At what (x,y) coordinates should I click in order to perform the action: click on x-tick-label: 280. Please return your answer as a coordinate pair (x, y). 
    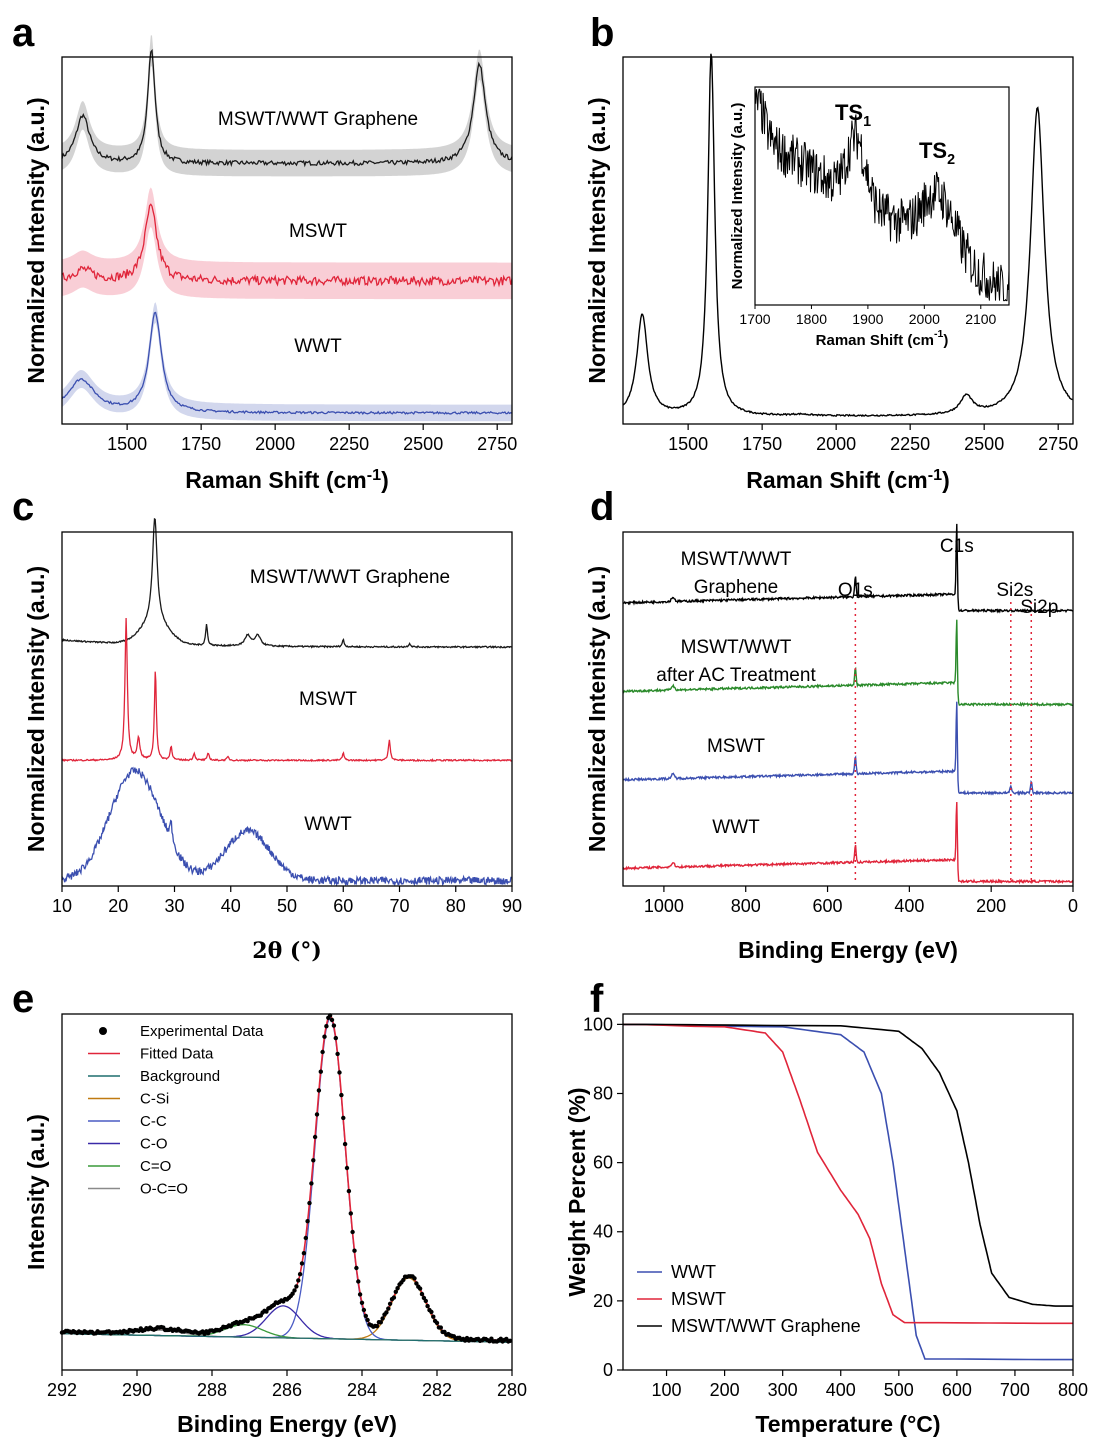
    Looking at the image, I should click on (512, 1390).